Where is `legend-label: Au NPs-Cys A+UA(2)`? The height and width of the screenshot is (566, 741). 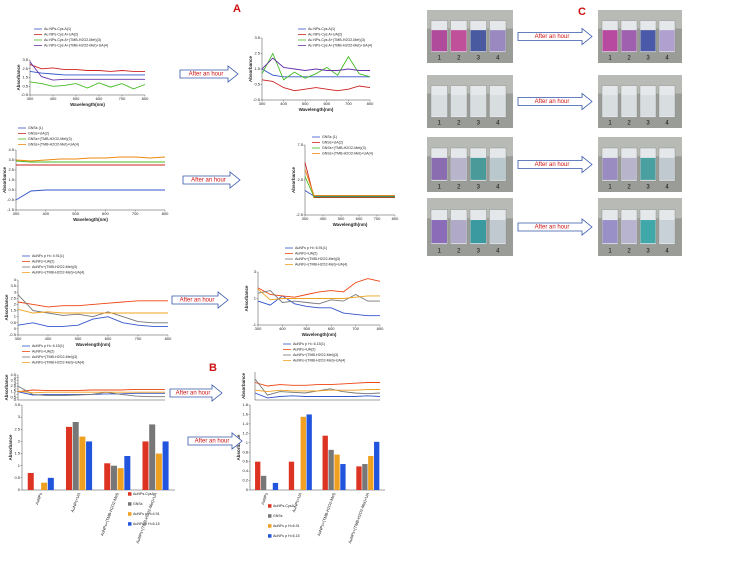 legend-label: Au NPs-Cys A+UA(2) is located at coordinates (325, 34).